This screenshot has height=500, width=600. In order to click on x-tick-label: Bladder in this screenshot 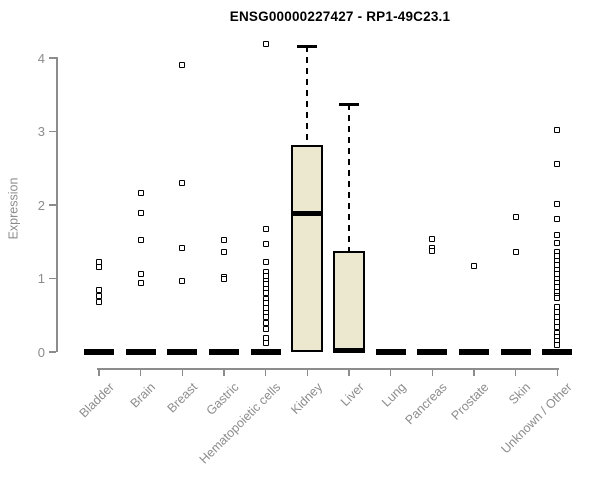, I will do `click(96, 400)`.